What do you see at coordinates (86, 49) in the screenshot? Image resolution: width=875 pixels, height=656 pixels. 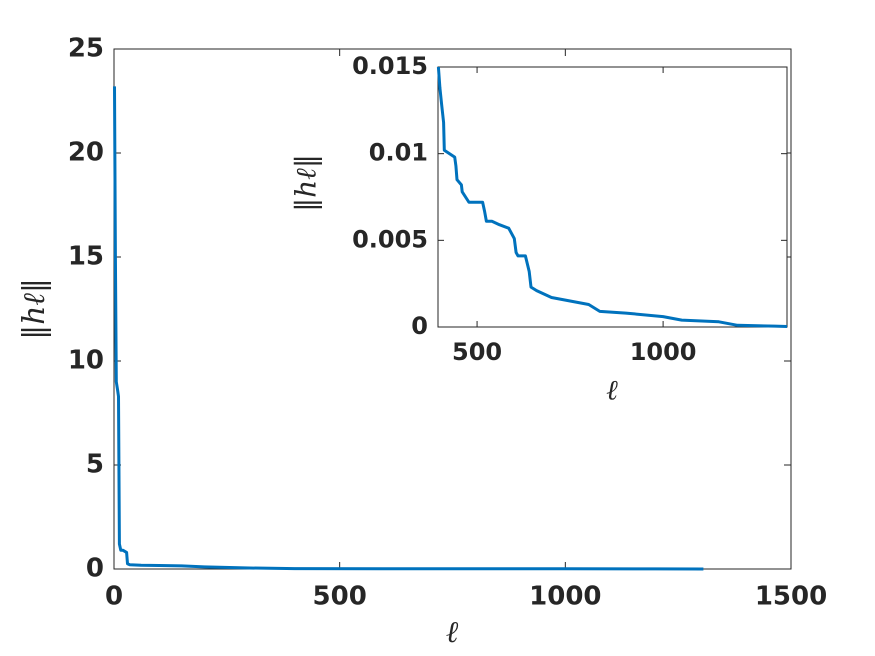 I see `y-tick-label: 25` at bounding box center [86, 49].